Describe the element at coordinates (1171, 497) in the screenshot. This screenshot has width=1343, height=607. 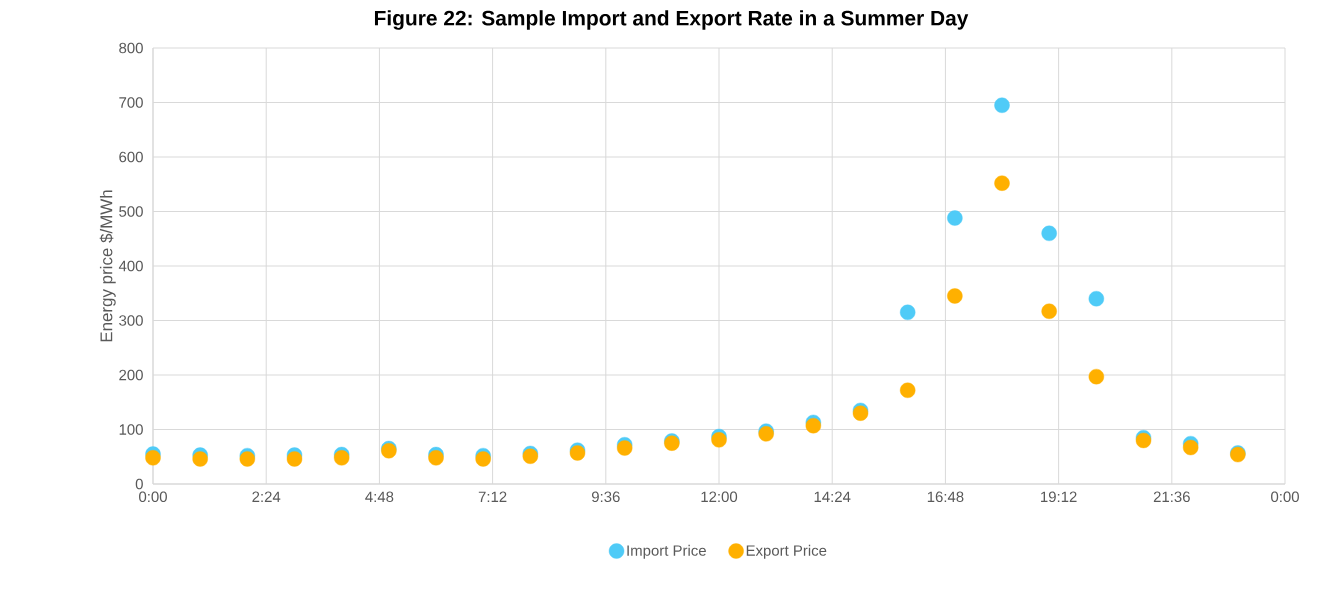
I see `x-tick-label: 21:36` at that location.